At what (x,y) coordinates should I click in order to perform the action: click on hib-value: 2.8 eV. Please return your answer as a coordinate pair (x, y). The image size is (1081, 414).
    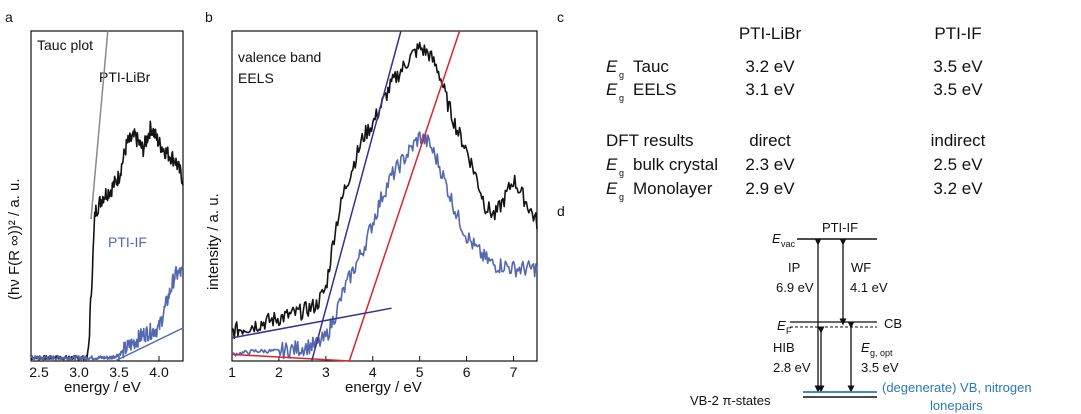
    Looking at the image, I should click on (792, 367).